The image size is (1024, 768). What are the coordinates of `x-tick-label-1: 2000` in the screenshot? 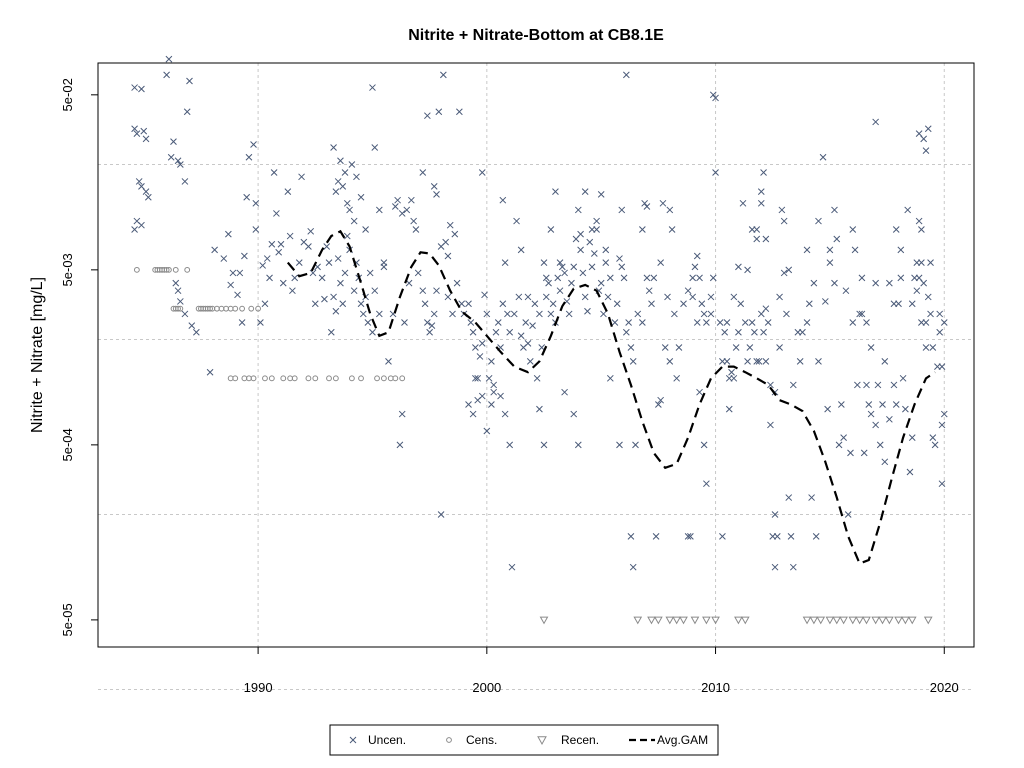 It's located at (486, 687).